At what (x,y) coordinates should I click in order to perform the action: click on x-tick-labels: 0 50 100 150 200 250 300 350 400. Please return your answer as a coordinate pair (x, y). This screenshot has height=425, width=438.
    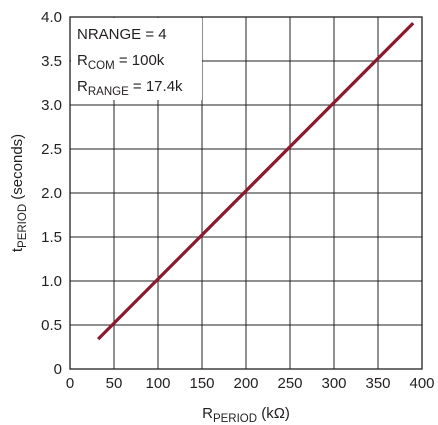
    Looking at the image, I should click on (250, 383).